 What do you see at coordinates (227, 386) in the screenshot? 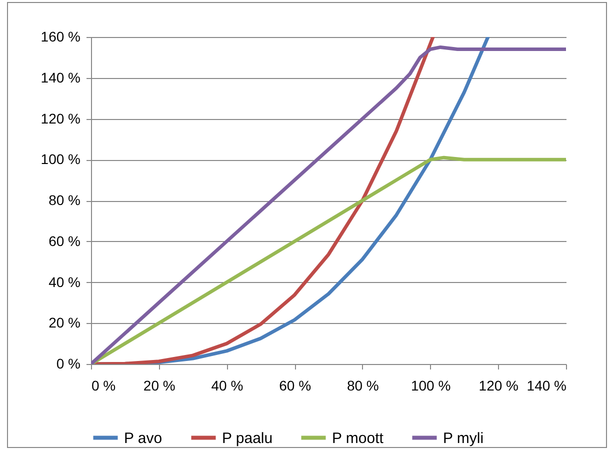
I see `x-tick-label: 40 %` at bounding box center [227, 386].